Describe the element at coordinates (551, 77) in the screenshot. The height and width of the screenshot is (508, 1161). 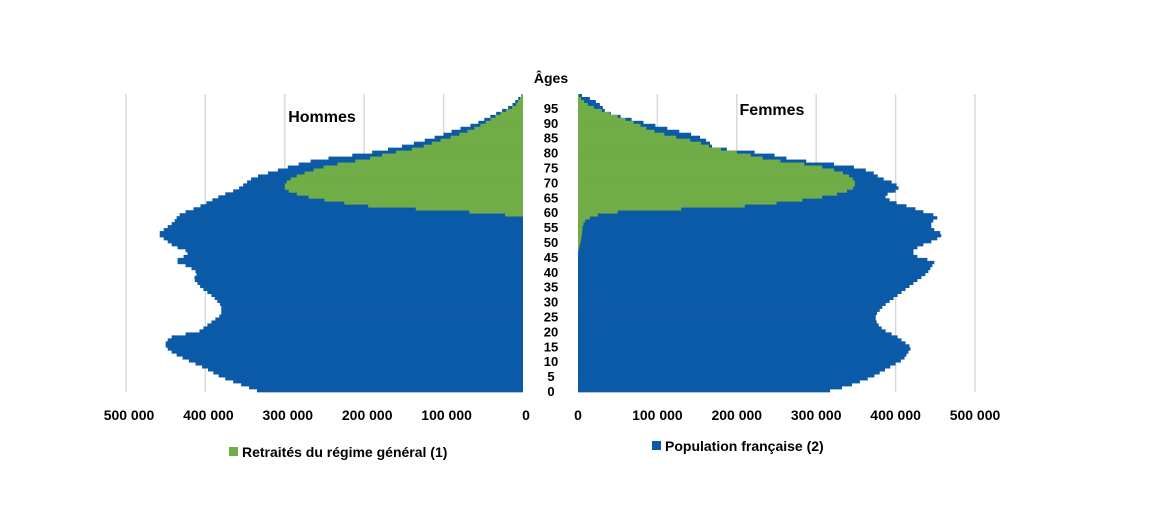
I see `y-axis-label: Âges` at that location.